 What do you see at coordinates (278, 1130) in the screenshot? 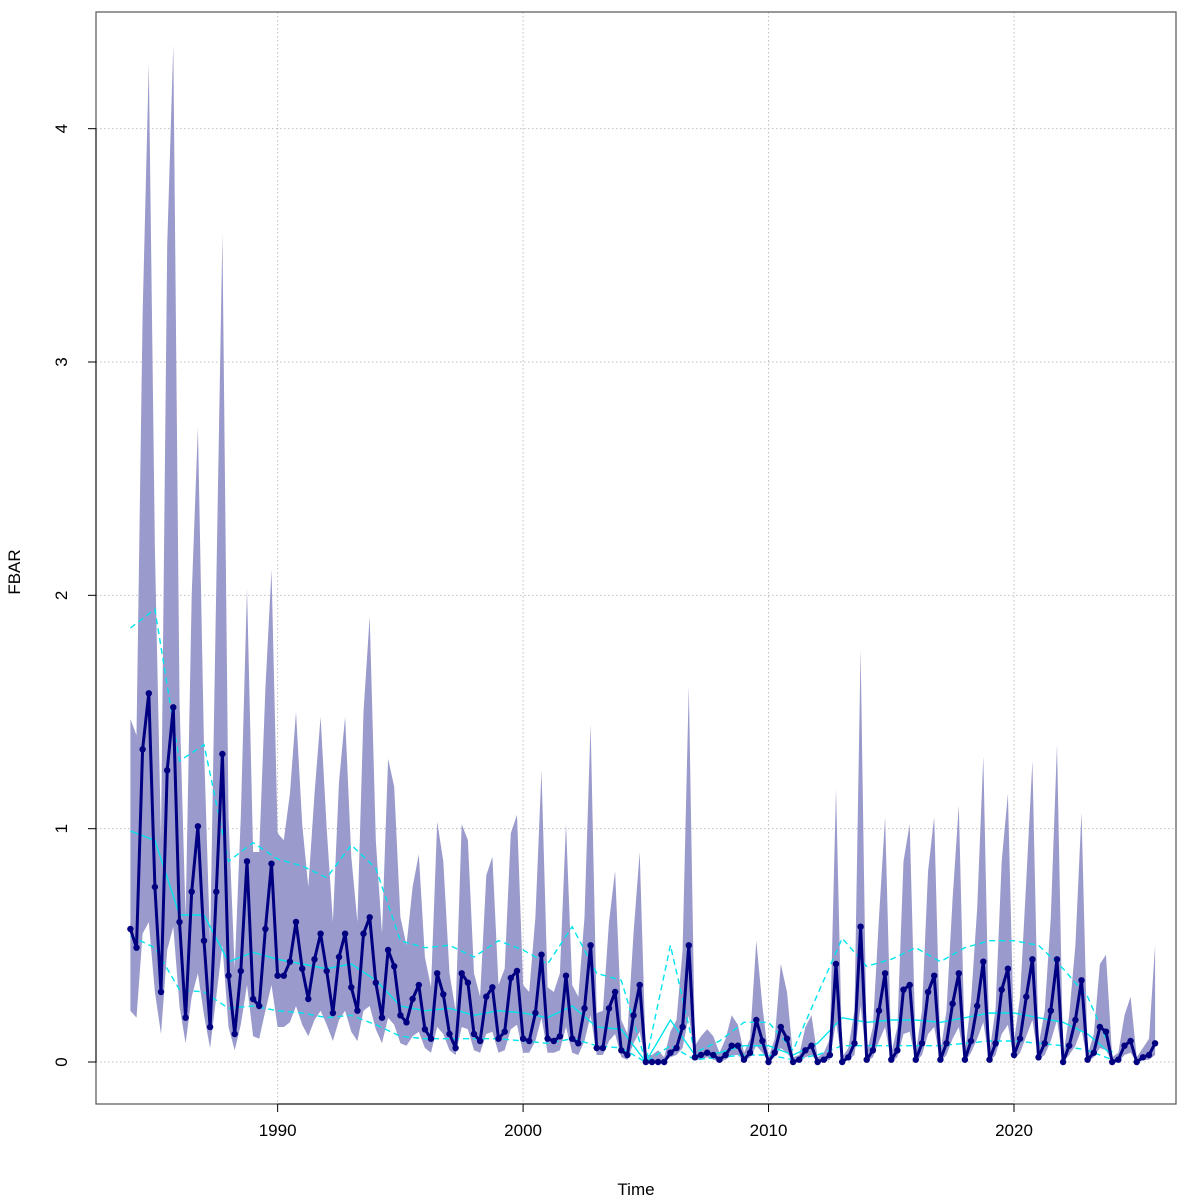
I see `x-tick-label-1990: 1990` at bounding box center [278, 1130].